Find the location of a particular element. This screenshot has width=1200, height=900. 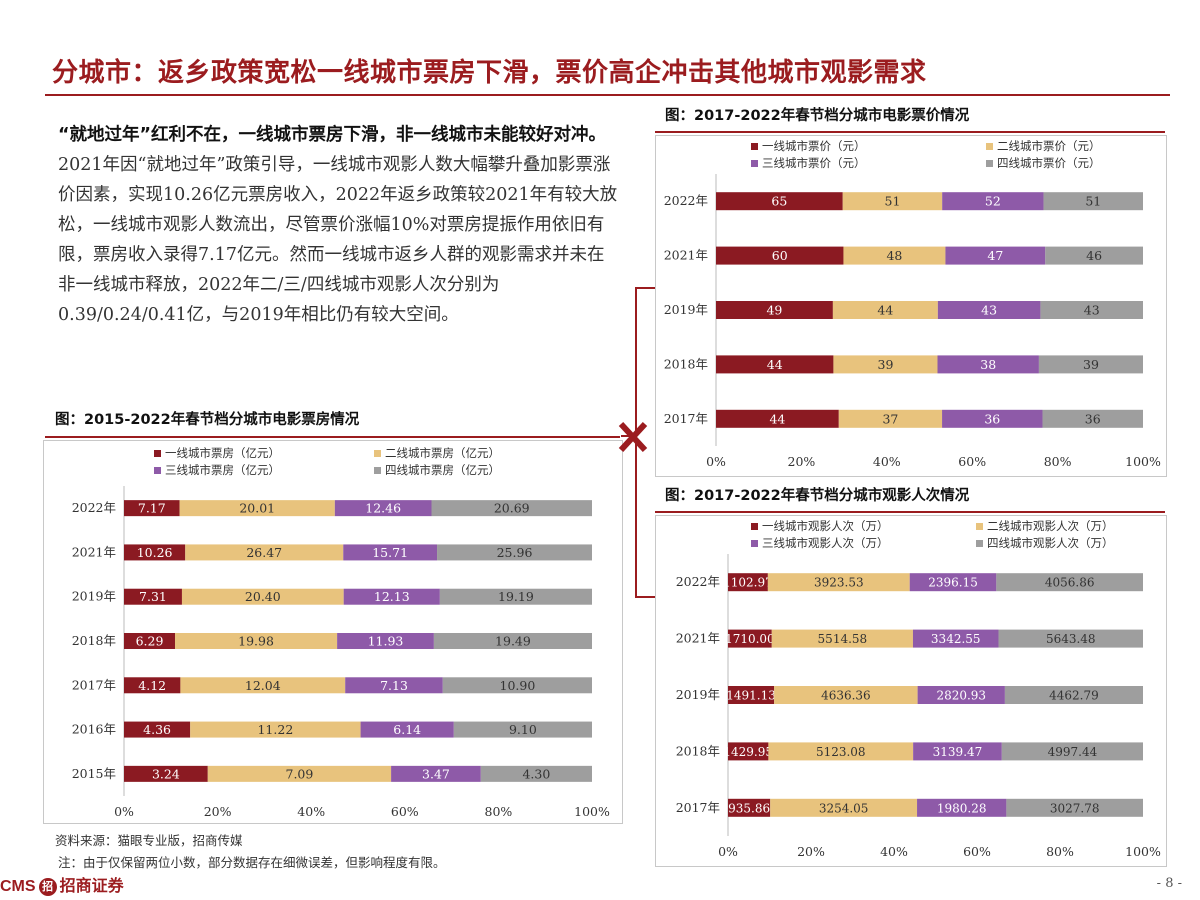

source-note: 资料来源：猫眼专业版，招商传媒 is located at coordinates (149, 840).